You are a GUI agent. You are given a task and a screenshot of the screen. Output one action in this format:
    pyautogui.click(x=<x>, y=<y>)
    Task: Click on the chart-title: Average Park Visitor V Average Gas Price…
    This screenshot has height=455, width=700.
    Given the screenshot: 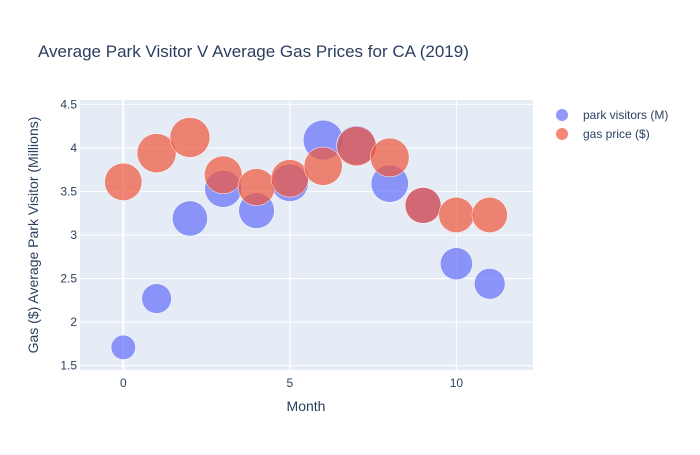 What is the action you would take?
    pyautogui.click(x=253, y=51)
    